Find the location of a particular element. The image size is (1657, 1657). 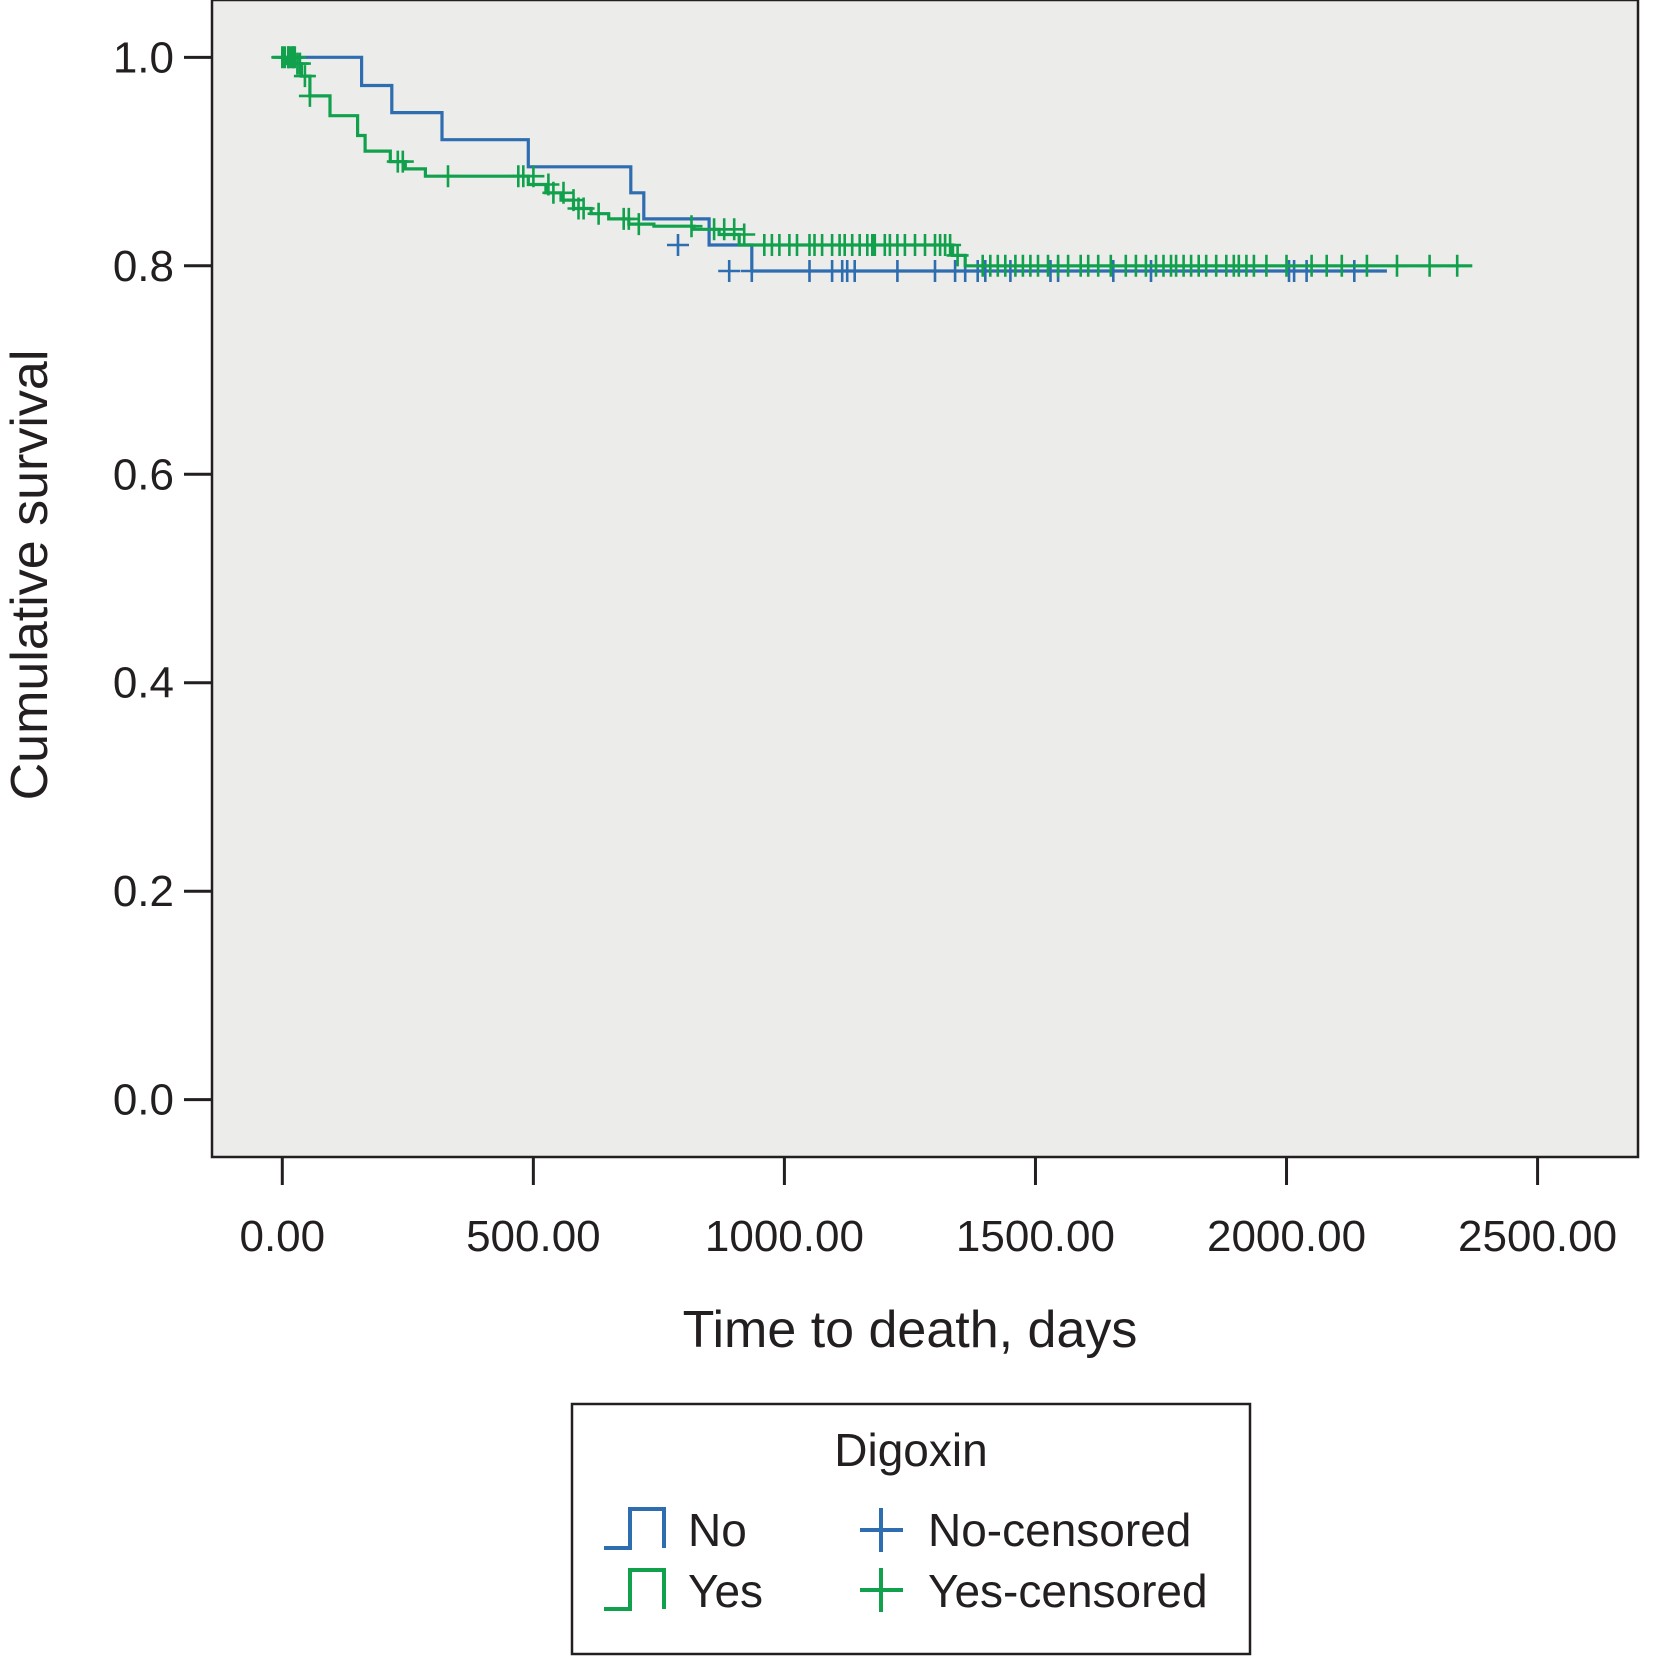

legend-no-step-icon is located at coordinates (635, 1528).